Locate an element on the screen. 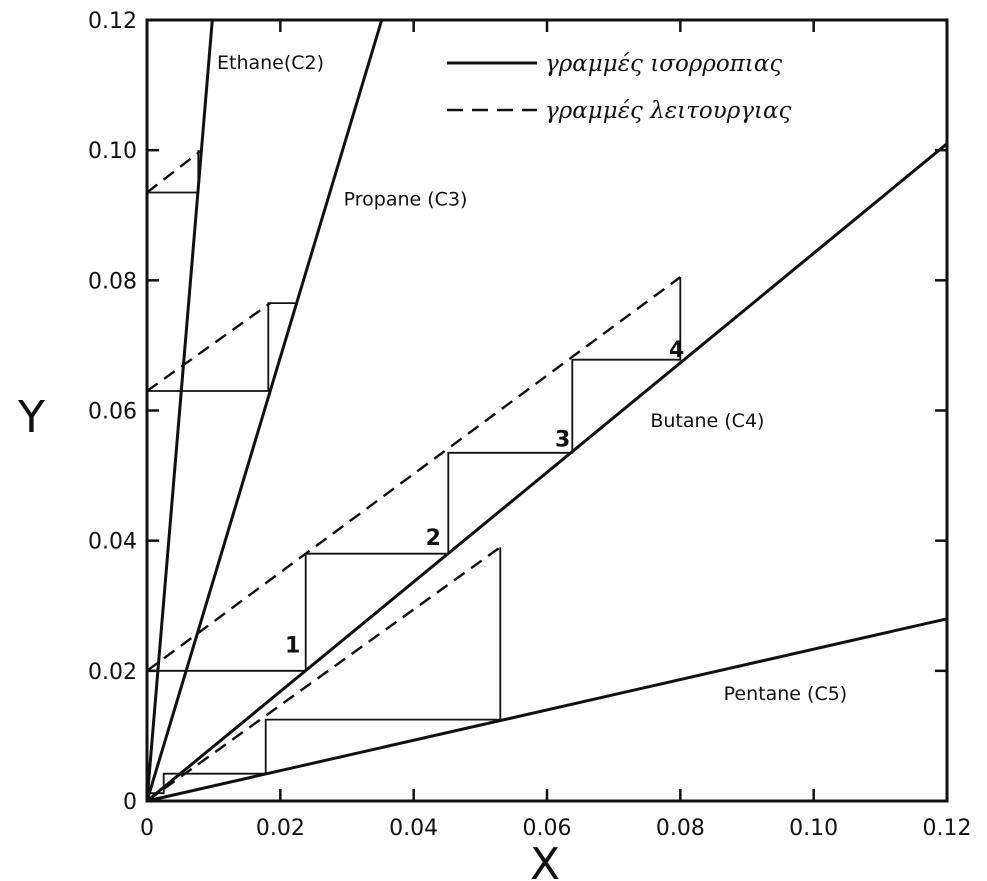 This screenshot has width=987, height=881. stage-number: 2 is located at coordinates (433, 538).